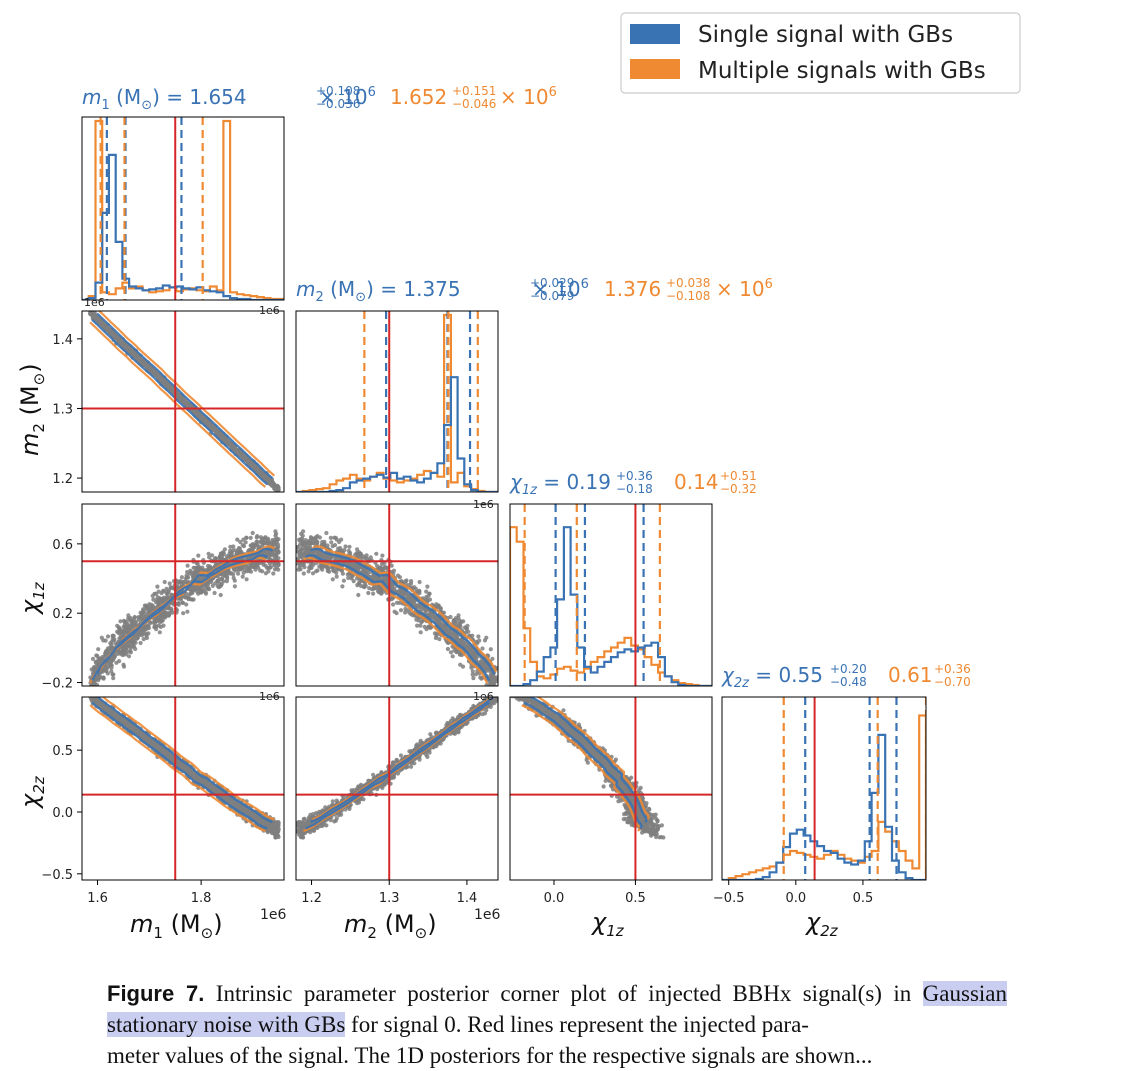 This screenshot has width=1132, height=1071. Describe the element at coordinates (397, 605) in the screenshot. I see `panel-chi1z-vs-m2` at that location.